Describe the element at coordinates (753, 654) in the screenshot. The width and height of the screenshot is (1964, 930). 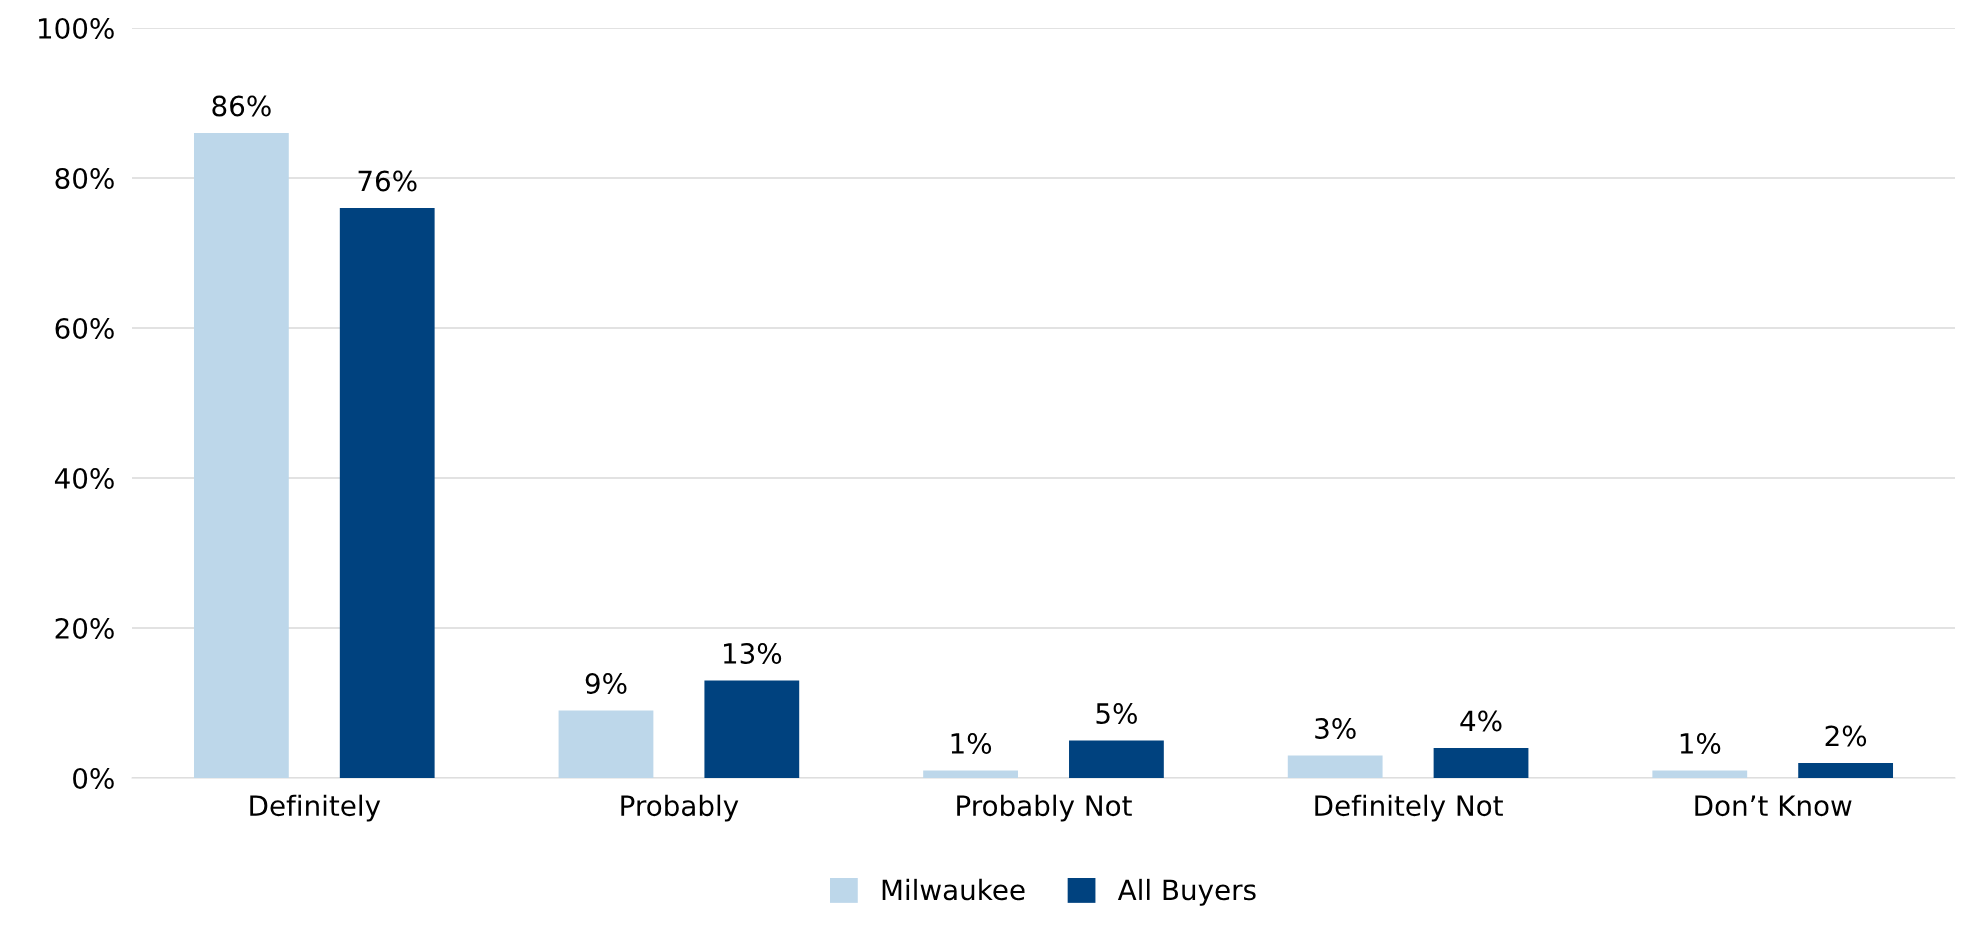
I see `text: 13%` at that location.